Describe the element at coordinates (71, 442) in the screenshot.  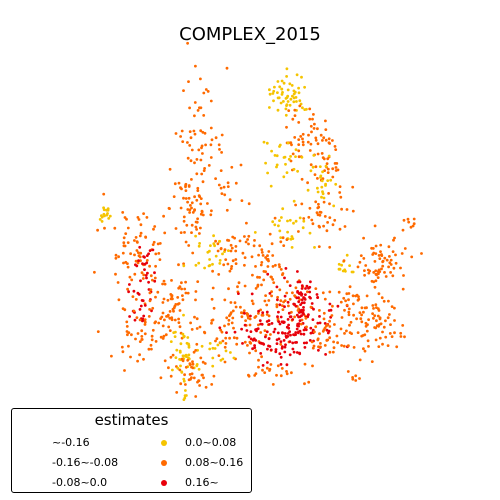
I see `legend-label-1: ~-0.16` at that location.